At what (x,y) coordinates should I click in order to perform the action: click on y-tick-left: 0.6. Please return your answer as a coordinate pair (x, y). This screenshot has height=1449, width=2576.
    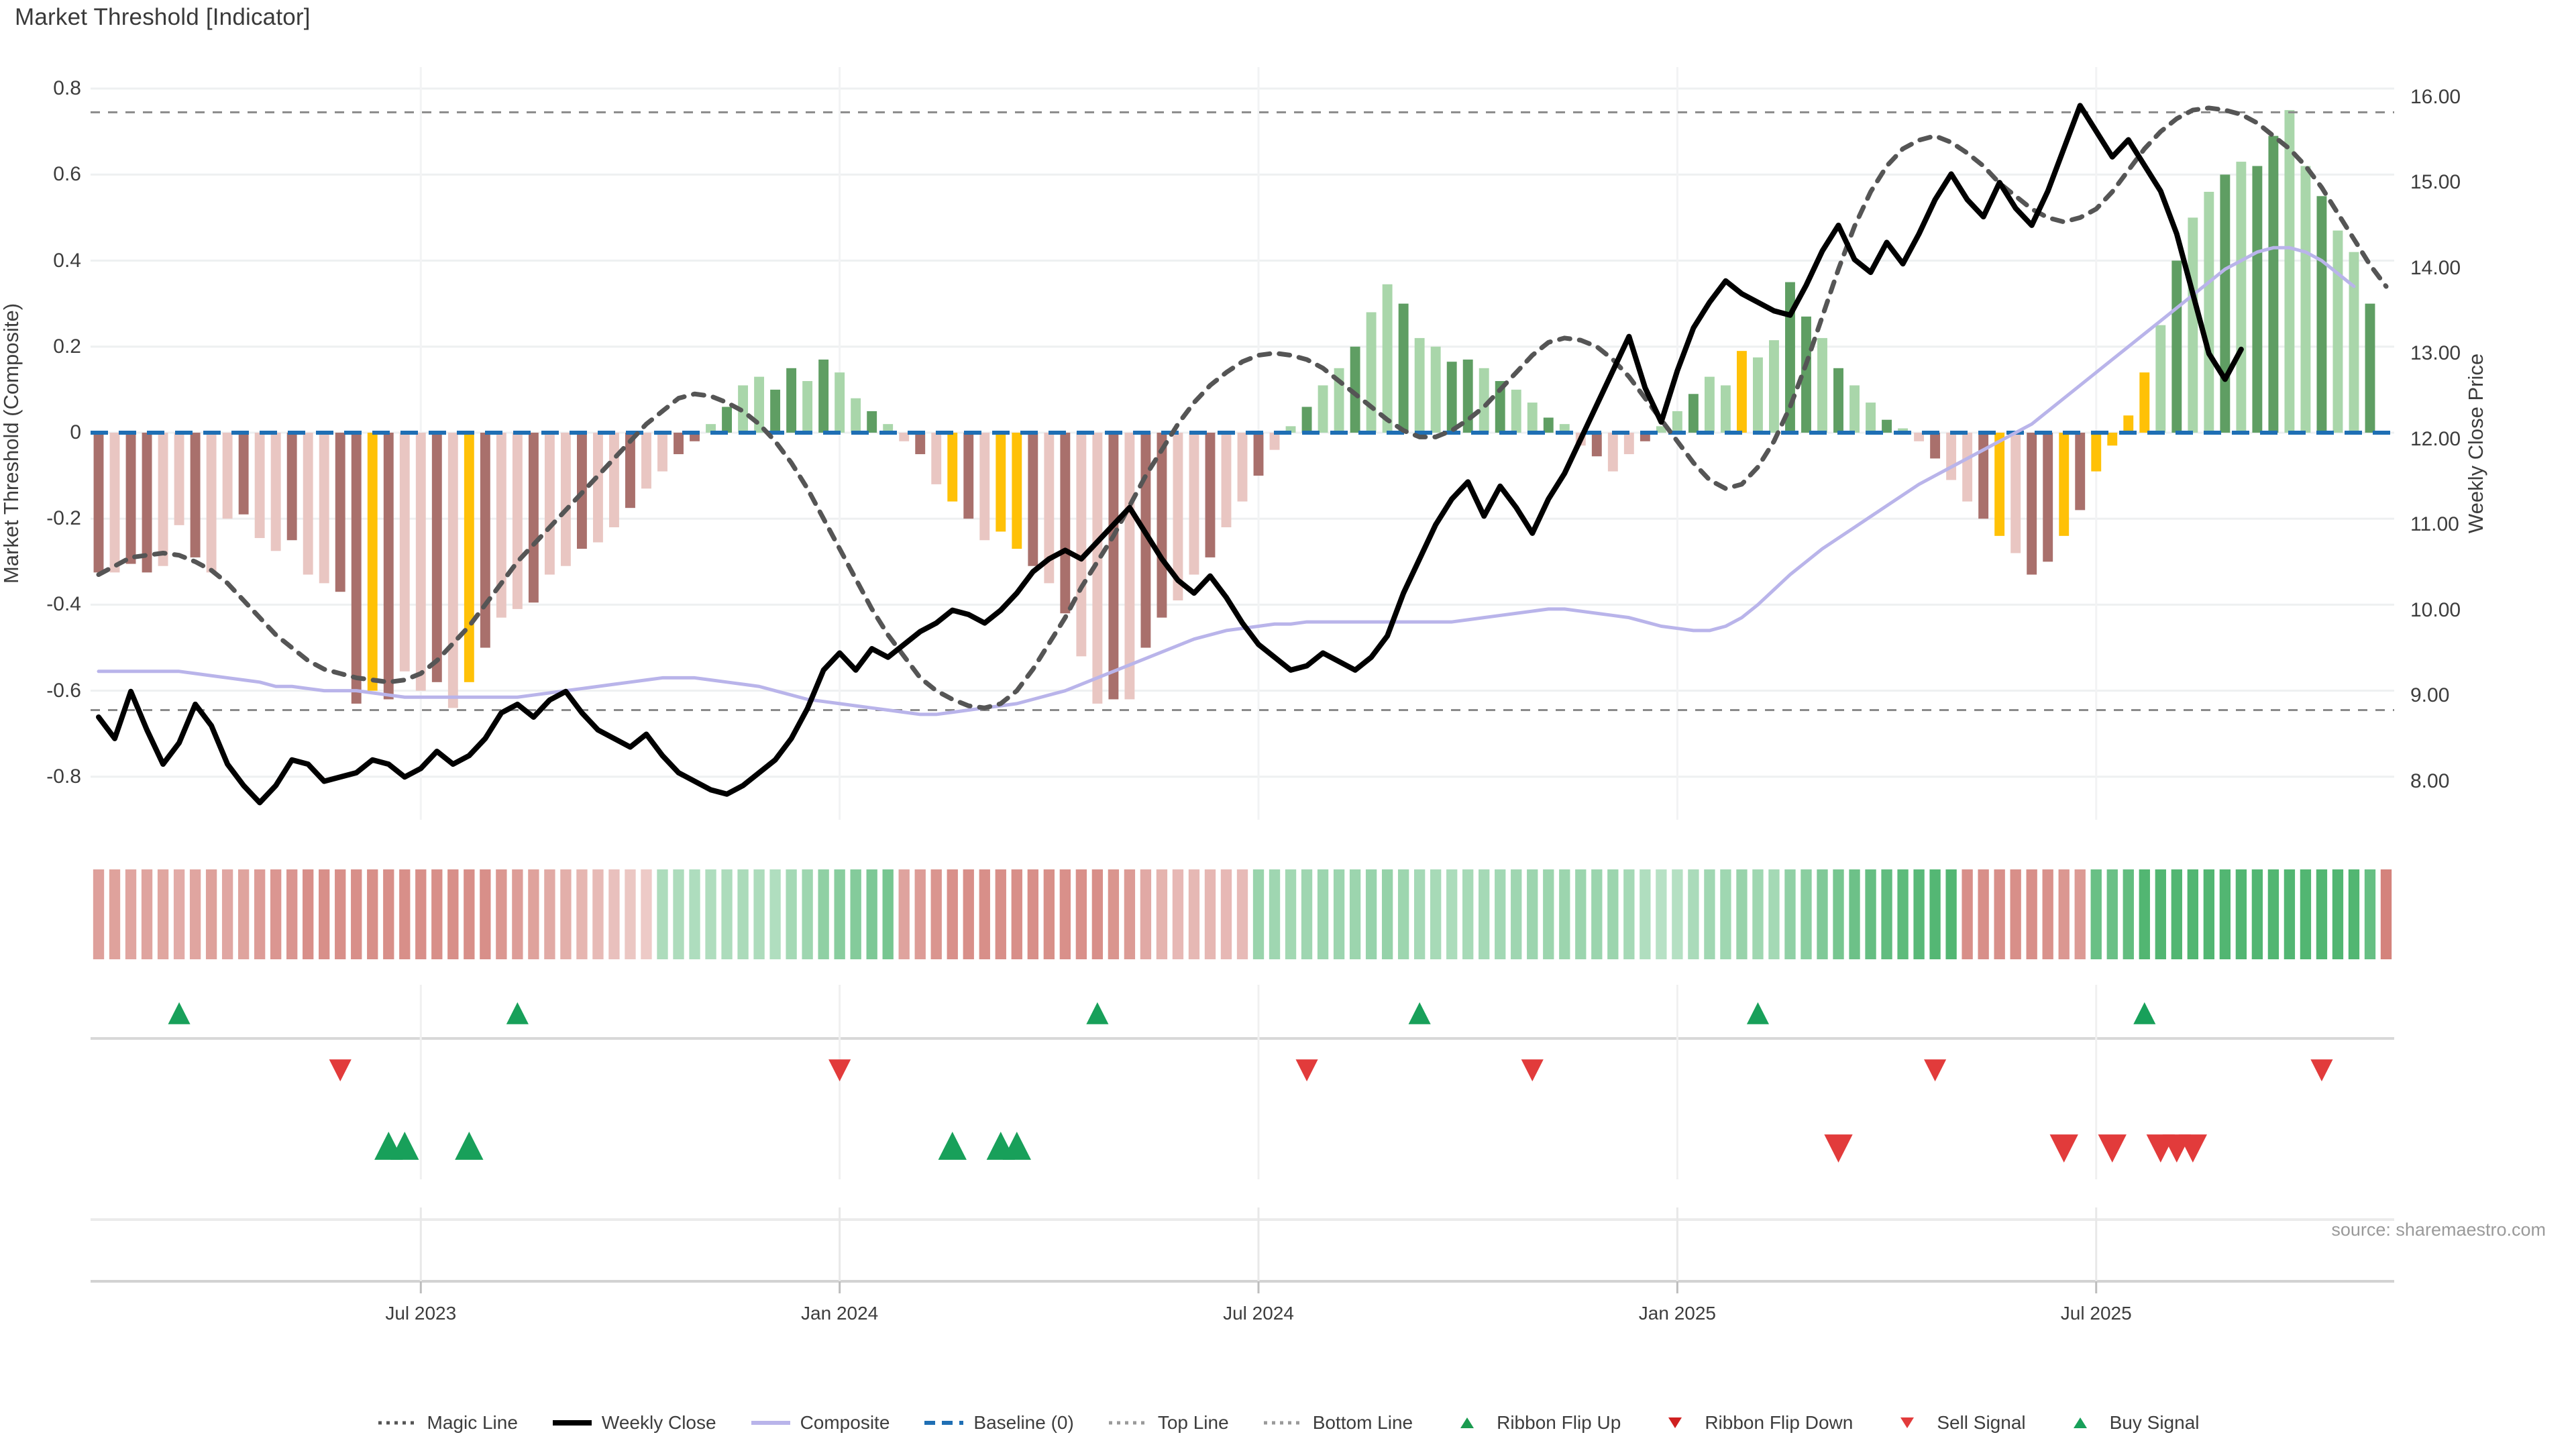
    Looking at the image, I should click on (67, 174).